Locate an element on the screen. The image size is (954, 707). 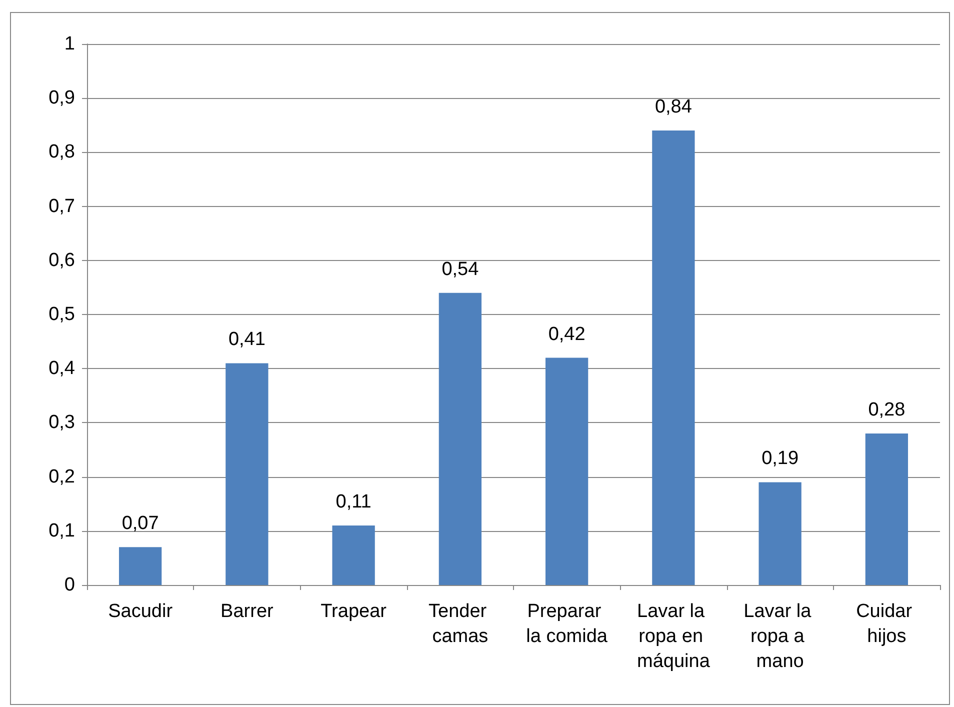
x-tick-label: Lavar la ropa en máquina is located at coordinates (673, 636).